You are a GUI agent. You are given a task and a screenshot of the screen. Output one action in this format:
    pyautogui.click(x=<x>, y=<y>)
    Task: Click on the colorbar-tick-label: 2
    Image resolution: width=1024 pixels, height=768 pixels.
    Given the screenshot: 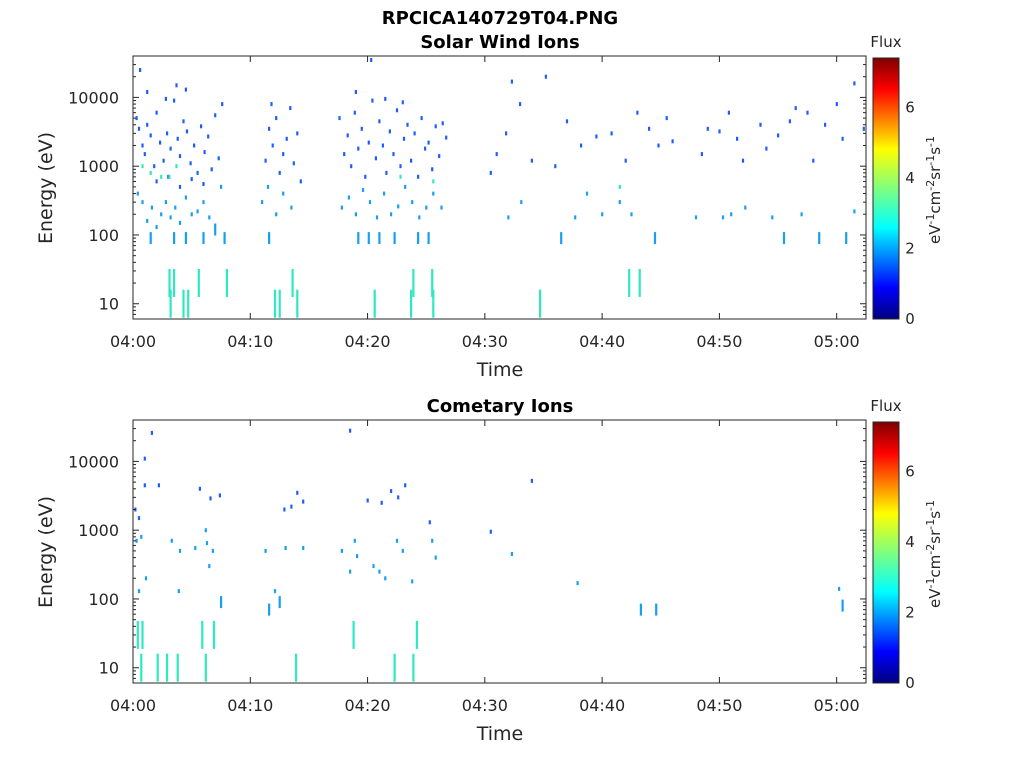 What is the action you would take?
    pyautogui.click(x=910, y=248)
    